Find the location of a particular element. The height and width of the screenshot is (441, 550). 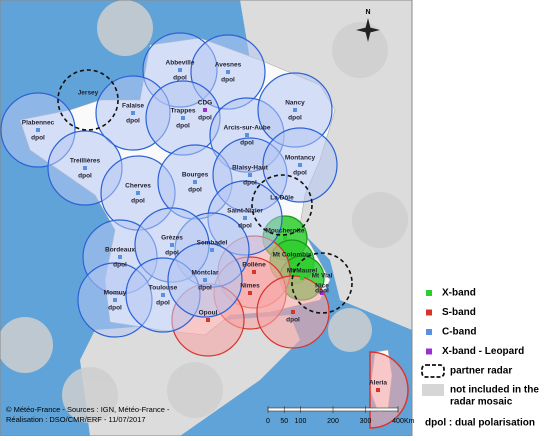

scale-label: 200 is located at coordinates (333, 421).